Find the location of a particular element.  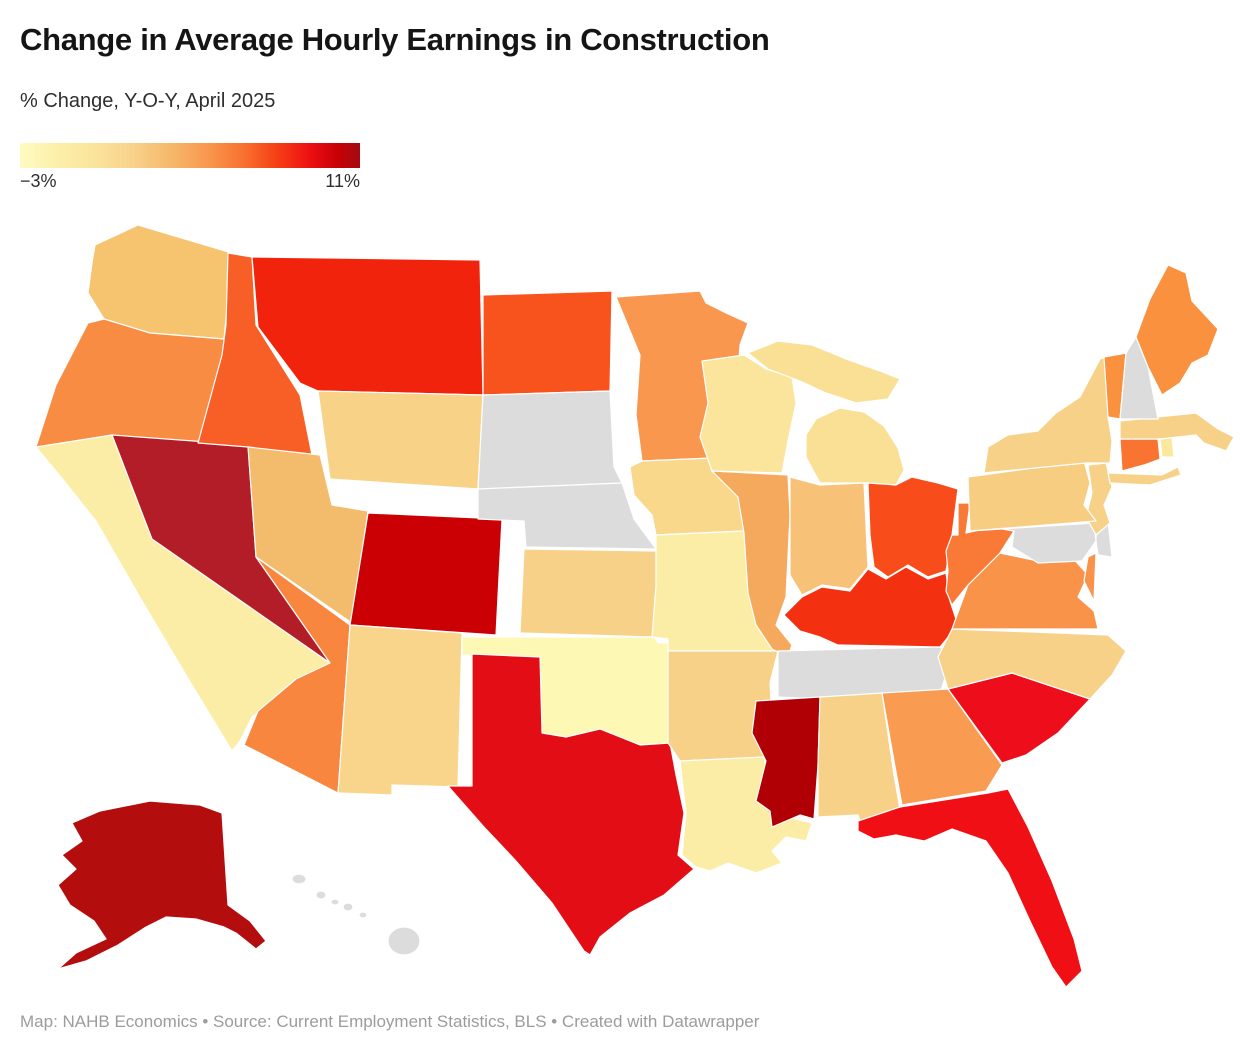

state-sd is located at coordinates (550, 440).